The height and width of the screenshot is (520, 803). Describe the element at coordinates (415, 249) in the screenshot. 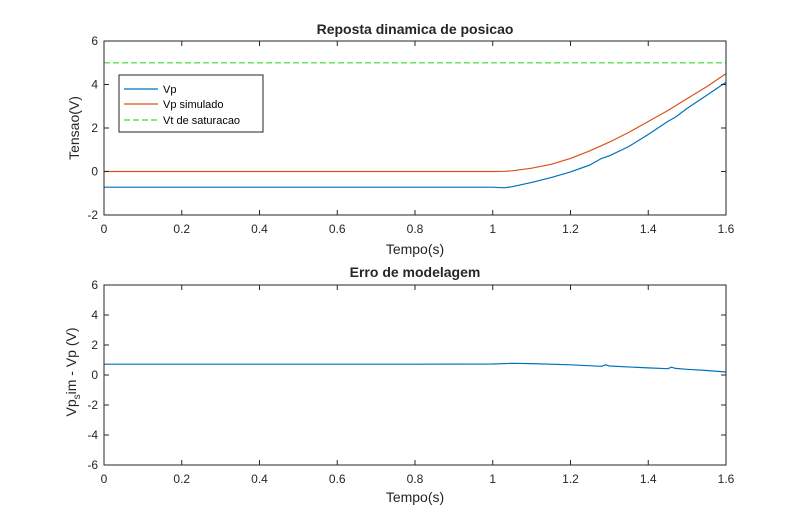

I see `top-plot-x-axis-label: Tempo(s)` at that location.